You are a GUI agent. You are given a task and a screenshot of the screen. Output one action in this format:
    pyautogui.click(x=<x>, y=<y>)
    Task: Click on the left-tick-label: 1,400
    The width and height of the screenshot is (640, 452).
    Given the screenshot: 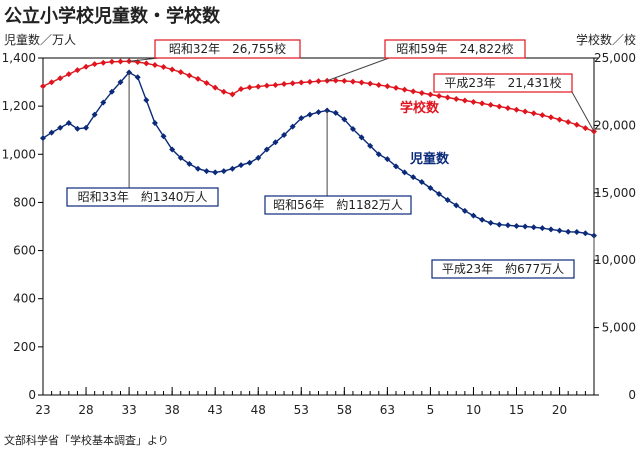 What is the action you would take?
    pyautogui.click(x=19, y=58)
    